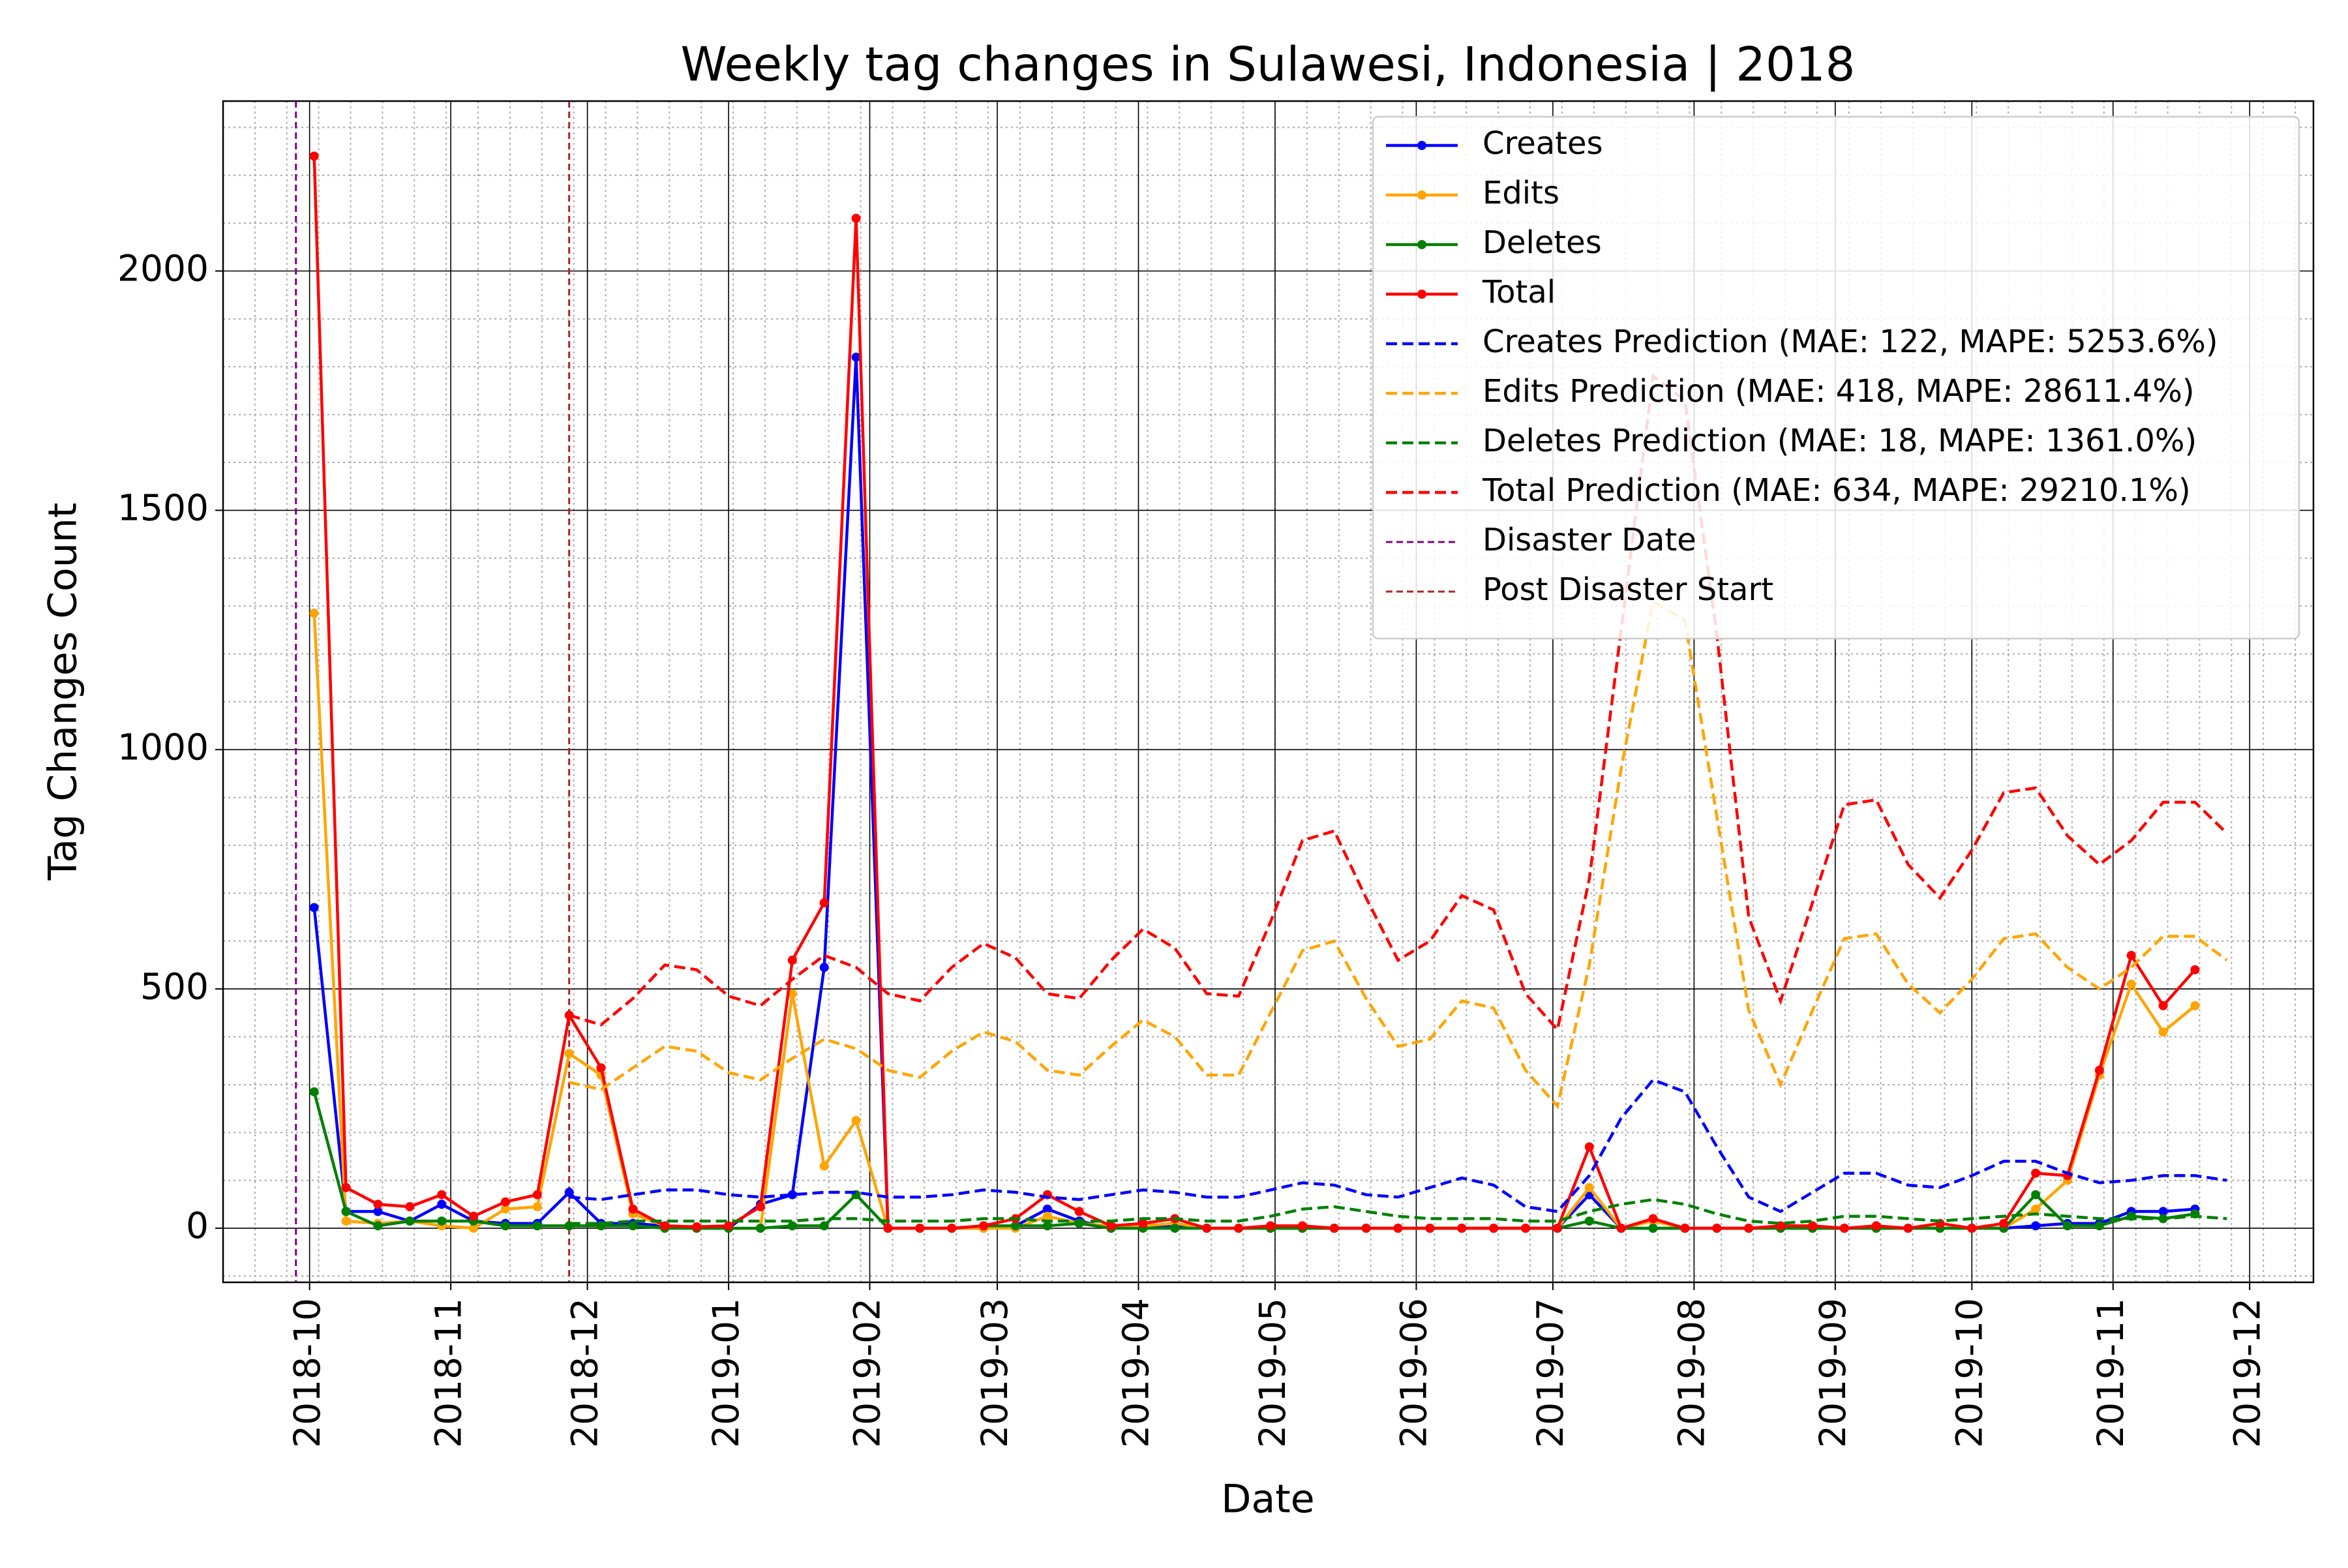  What do you see at coordinates (1543, 242) in the screenshot?
I see `legend-label: Deletes` at bounding box center [1543, 242].